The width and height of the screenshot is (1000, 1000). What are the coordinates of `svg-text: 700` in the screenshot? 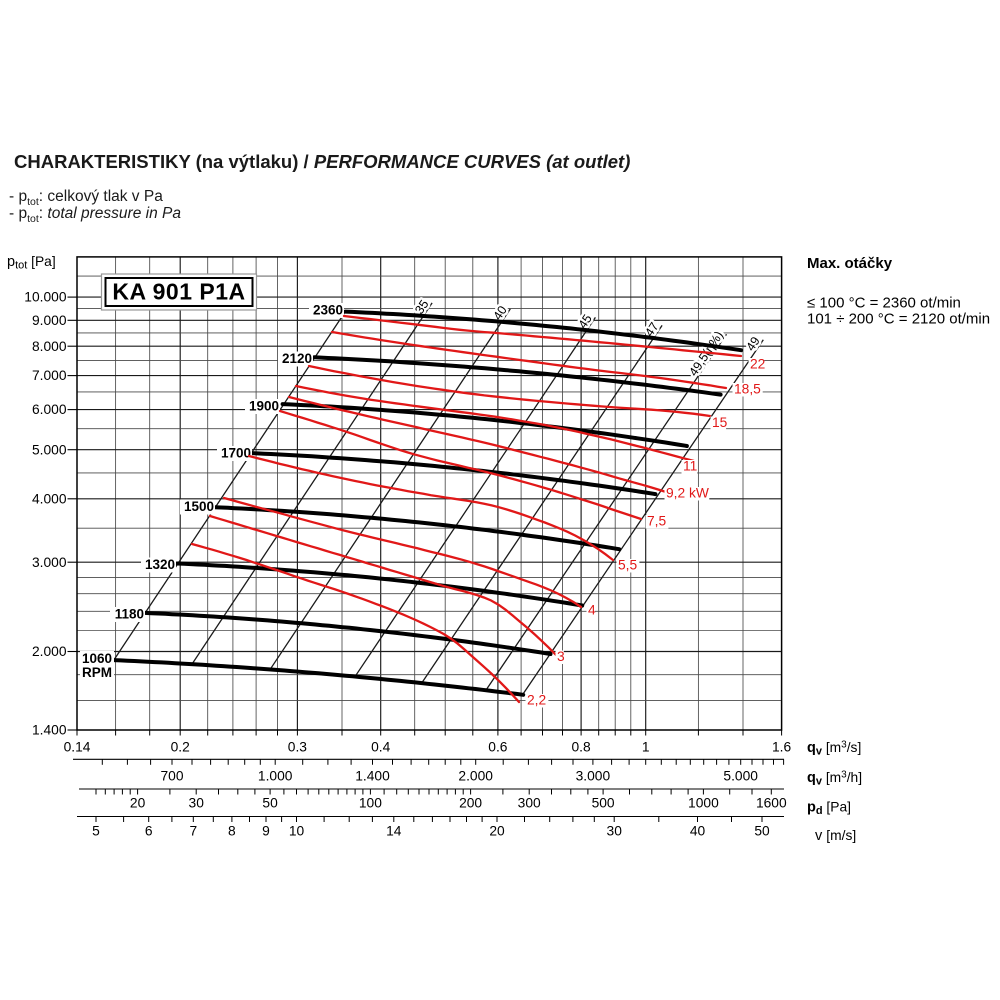 It's located at (171, 776).